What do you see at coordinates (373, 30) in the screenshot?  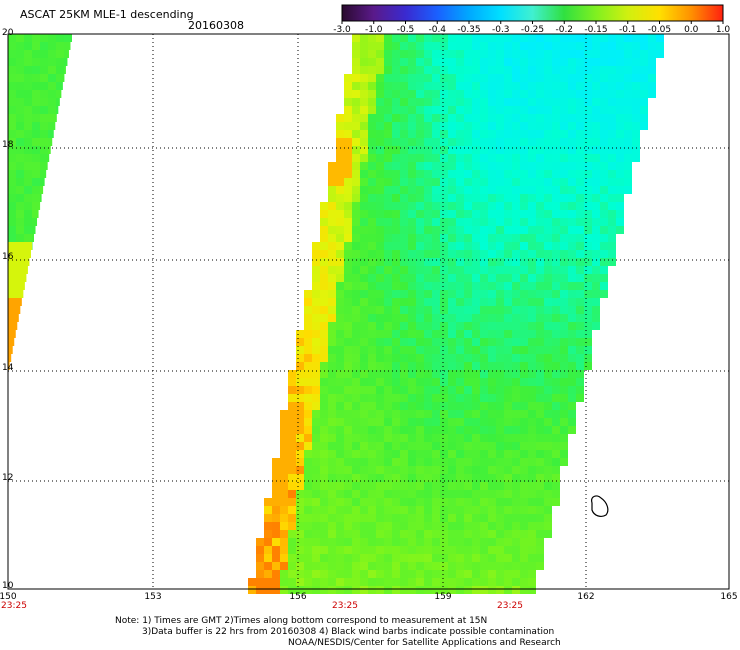 I see `colorbar-label: -1.0` at bounding box center [373, 30].